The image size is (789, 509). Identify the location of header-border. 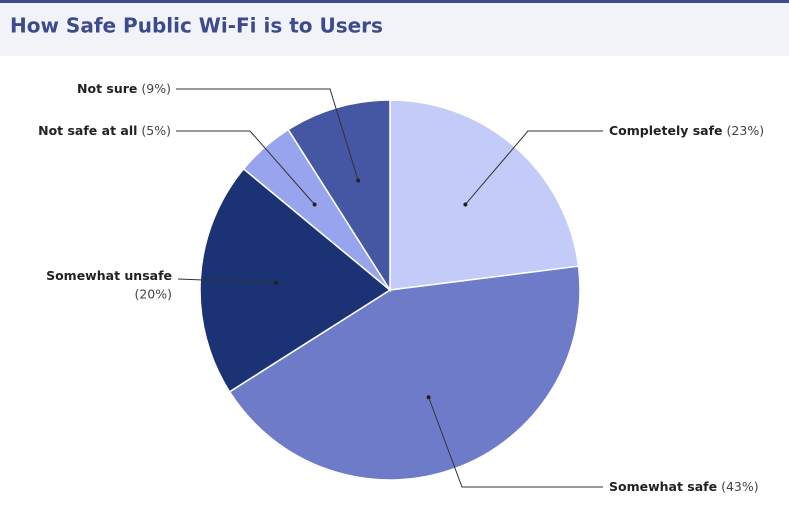
(394, 1).